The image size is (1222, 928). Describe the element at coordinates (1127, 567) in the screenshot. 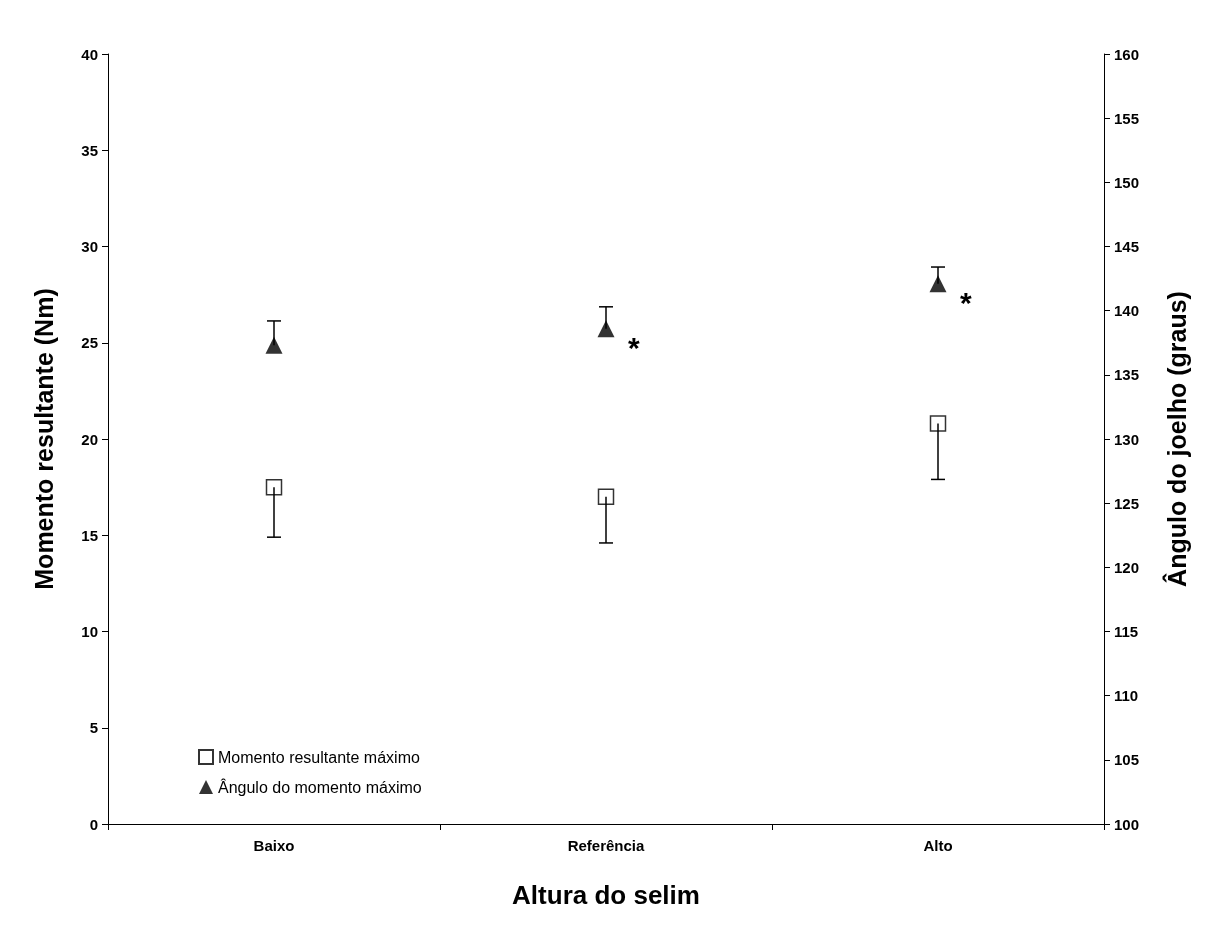

I see `y2-tick-label: 120` at that location.